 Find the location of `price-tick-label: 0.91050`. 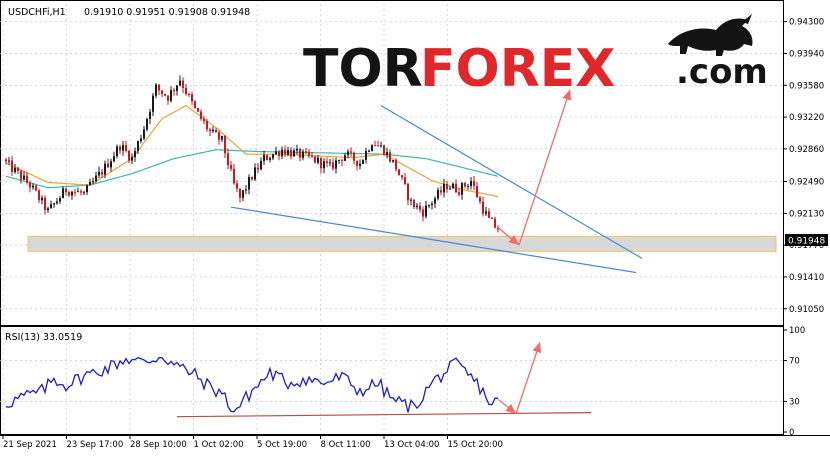

price-tick-label: 0.91050 is located at coordinates (806, 310).